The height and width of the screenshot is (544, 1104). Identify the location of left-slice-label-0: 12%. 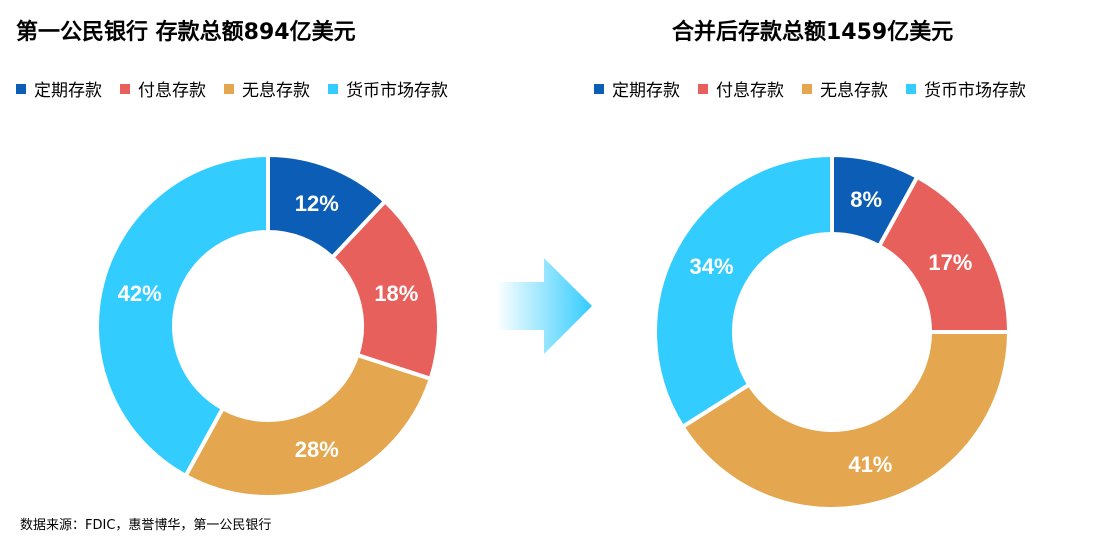
(317, 203).